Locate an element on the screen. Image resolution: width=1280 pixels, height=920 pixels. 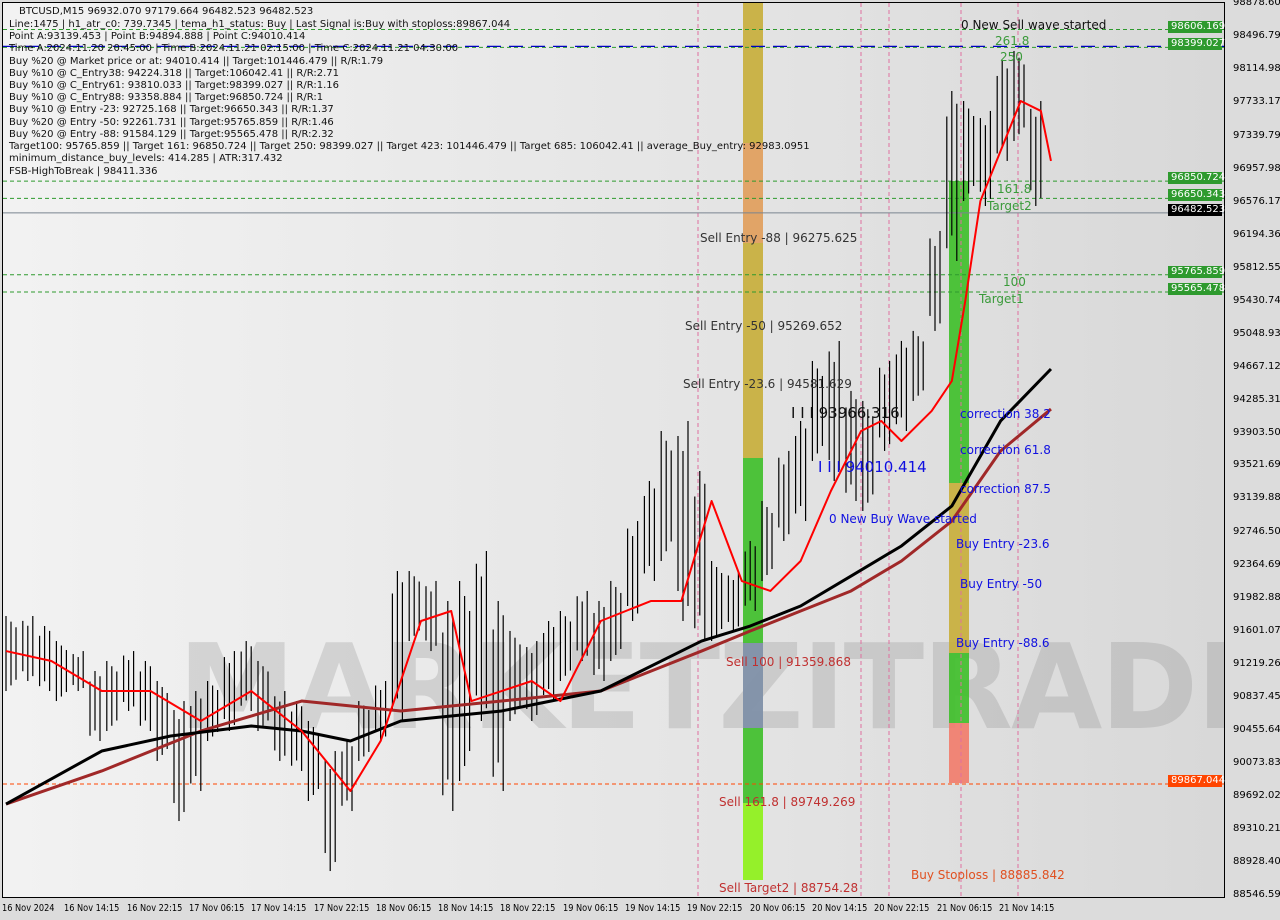
sell-1618-label: Sell 161.8 | 89749.269 is located at coordinates (787, 802).